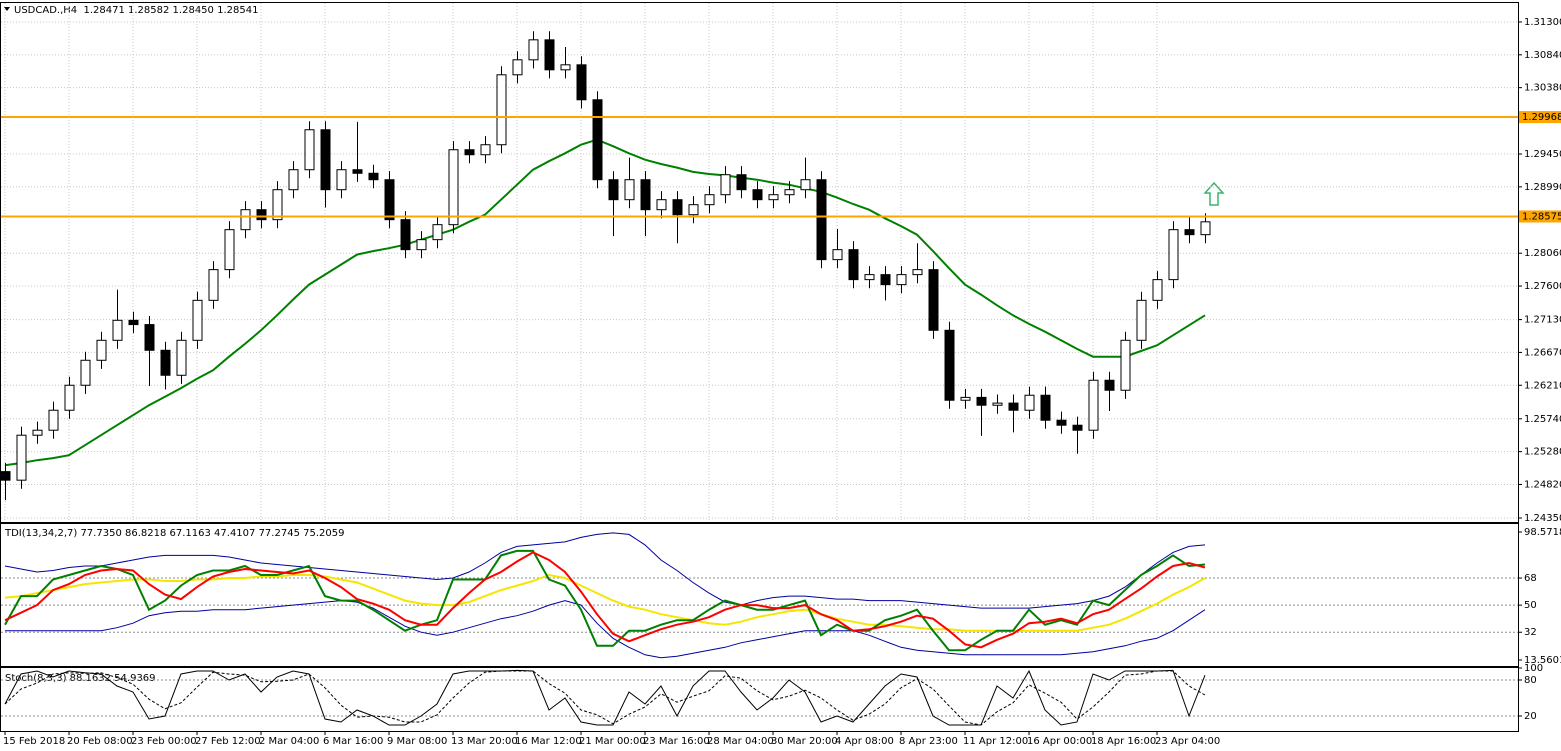 The width and height of the screenshot is (1561, 751). I want to click on x-tick-label: 23 Apr 04:00, so click(1187, 741).